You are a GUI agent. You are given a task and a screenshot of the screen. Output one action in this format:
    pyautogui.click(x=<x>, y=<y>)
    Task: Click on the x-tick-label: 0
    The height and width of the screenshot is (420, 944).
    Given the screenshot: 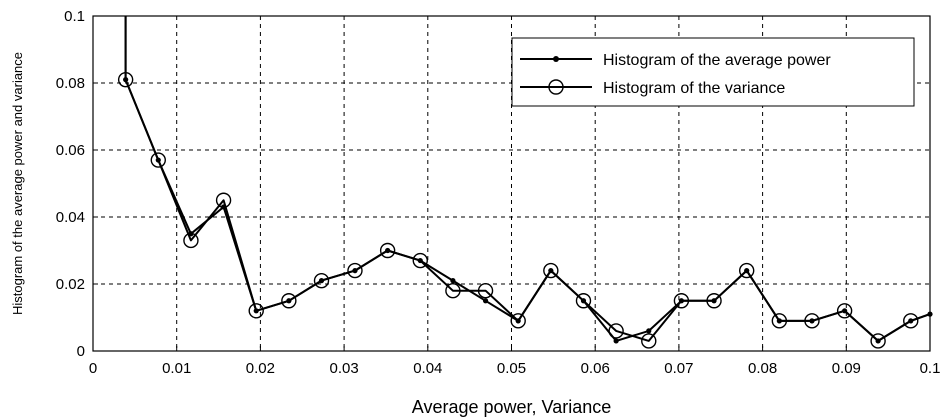 What is the action you would take?
    pyautogui.click(x=93, y=368)
    